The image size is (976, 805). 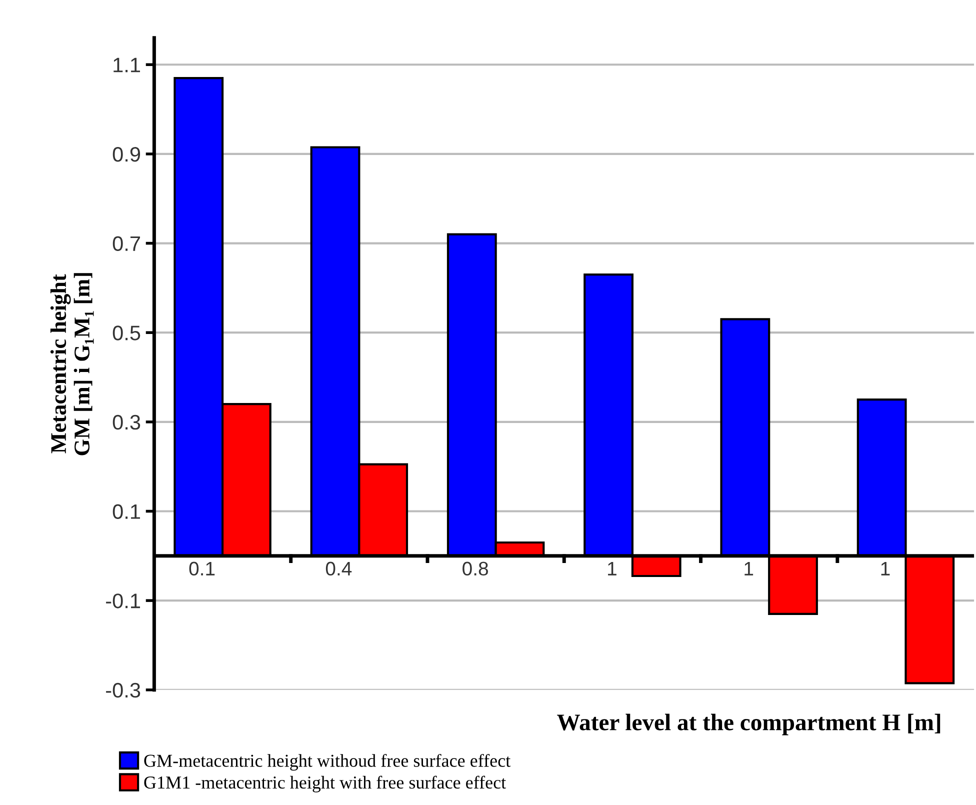 What do you see at coordinates (126, 333) in the screenshot?
I see `y-tick-label: 0.5` at bounding box center [126, 333].